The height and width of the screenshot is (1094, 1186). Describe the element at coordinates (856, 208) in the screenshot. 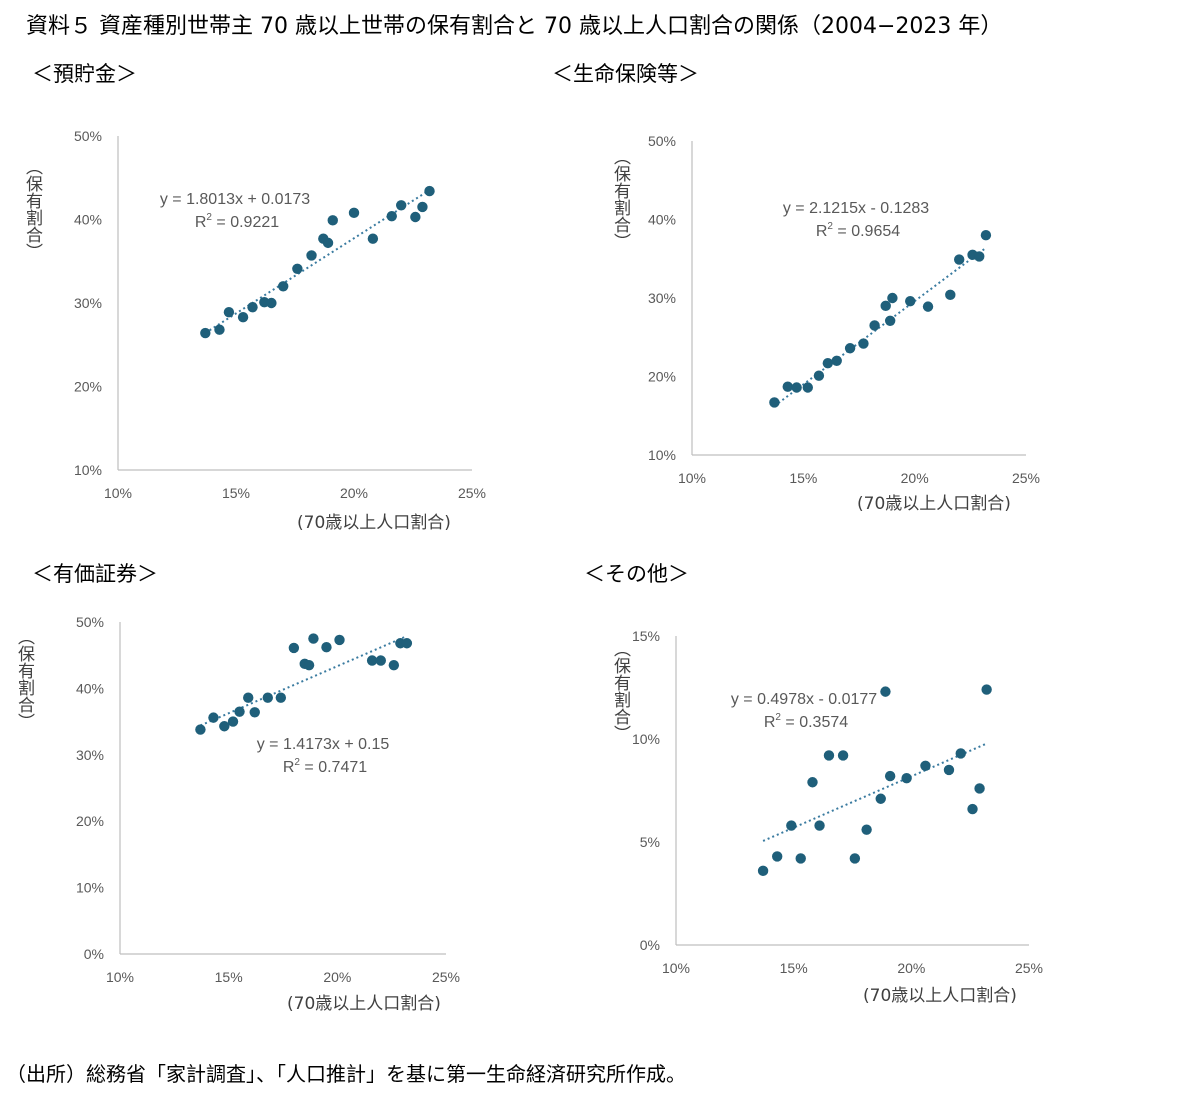

I see `trendline-equation: y = 2.1215x - 0.1283` at that location.